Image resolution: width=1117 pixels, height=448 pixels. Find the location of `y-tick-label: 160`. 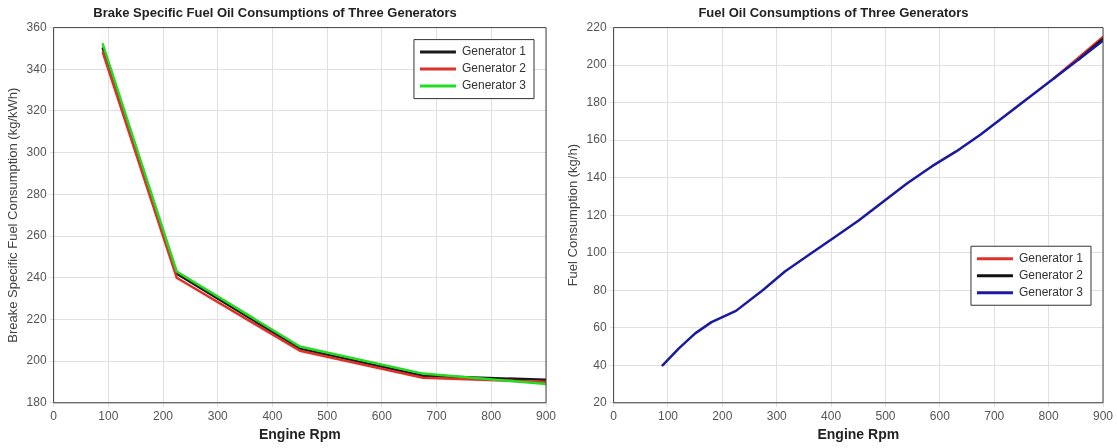

y-tick-label: 160 is located at coordinates (596, 139).